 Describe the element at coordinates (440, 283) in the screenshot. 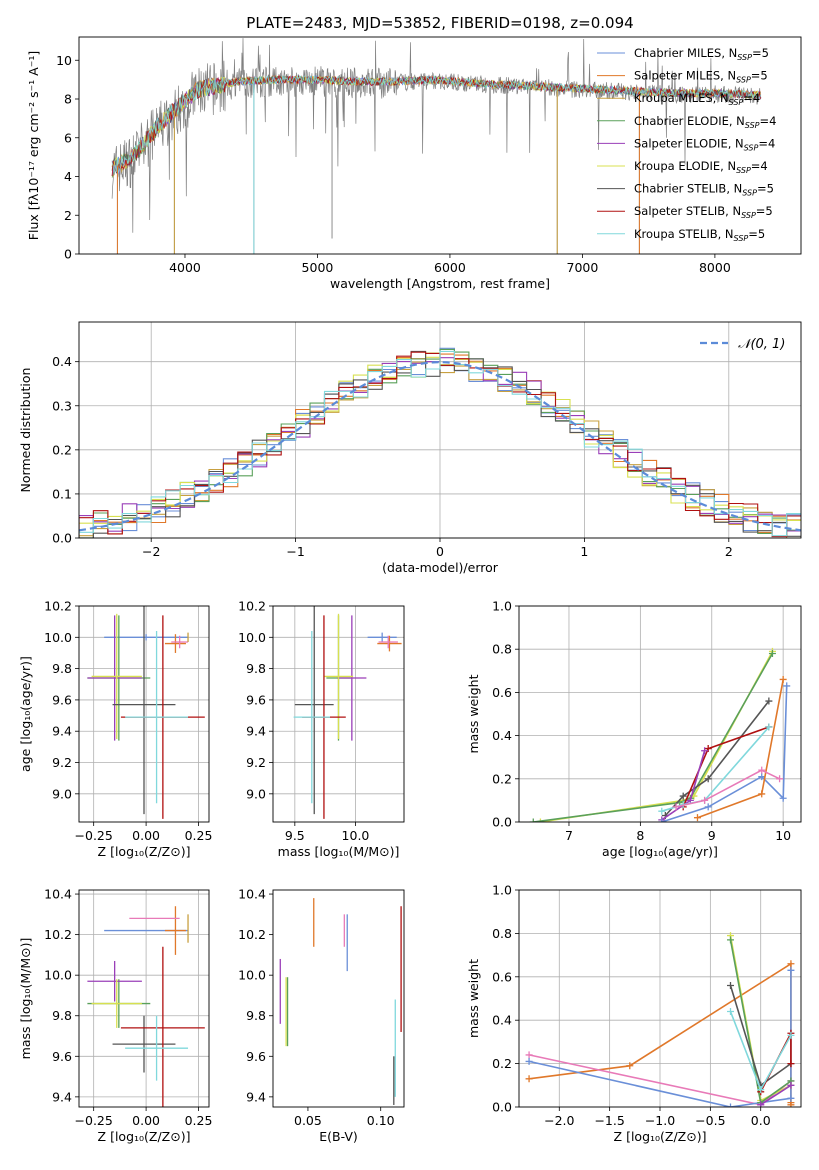

I see `x-axis-label: wavelength [Angstrom, rest frame]` at that location.